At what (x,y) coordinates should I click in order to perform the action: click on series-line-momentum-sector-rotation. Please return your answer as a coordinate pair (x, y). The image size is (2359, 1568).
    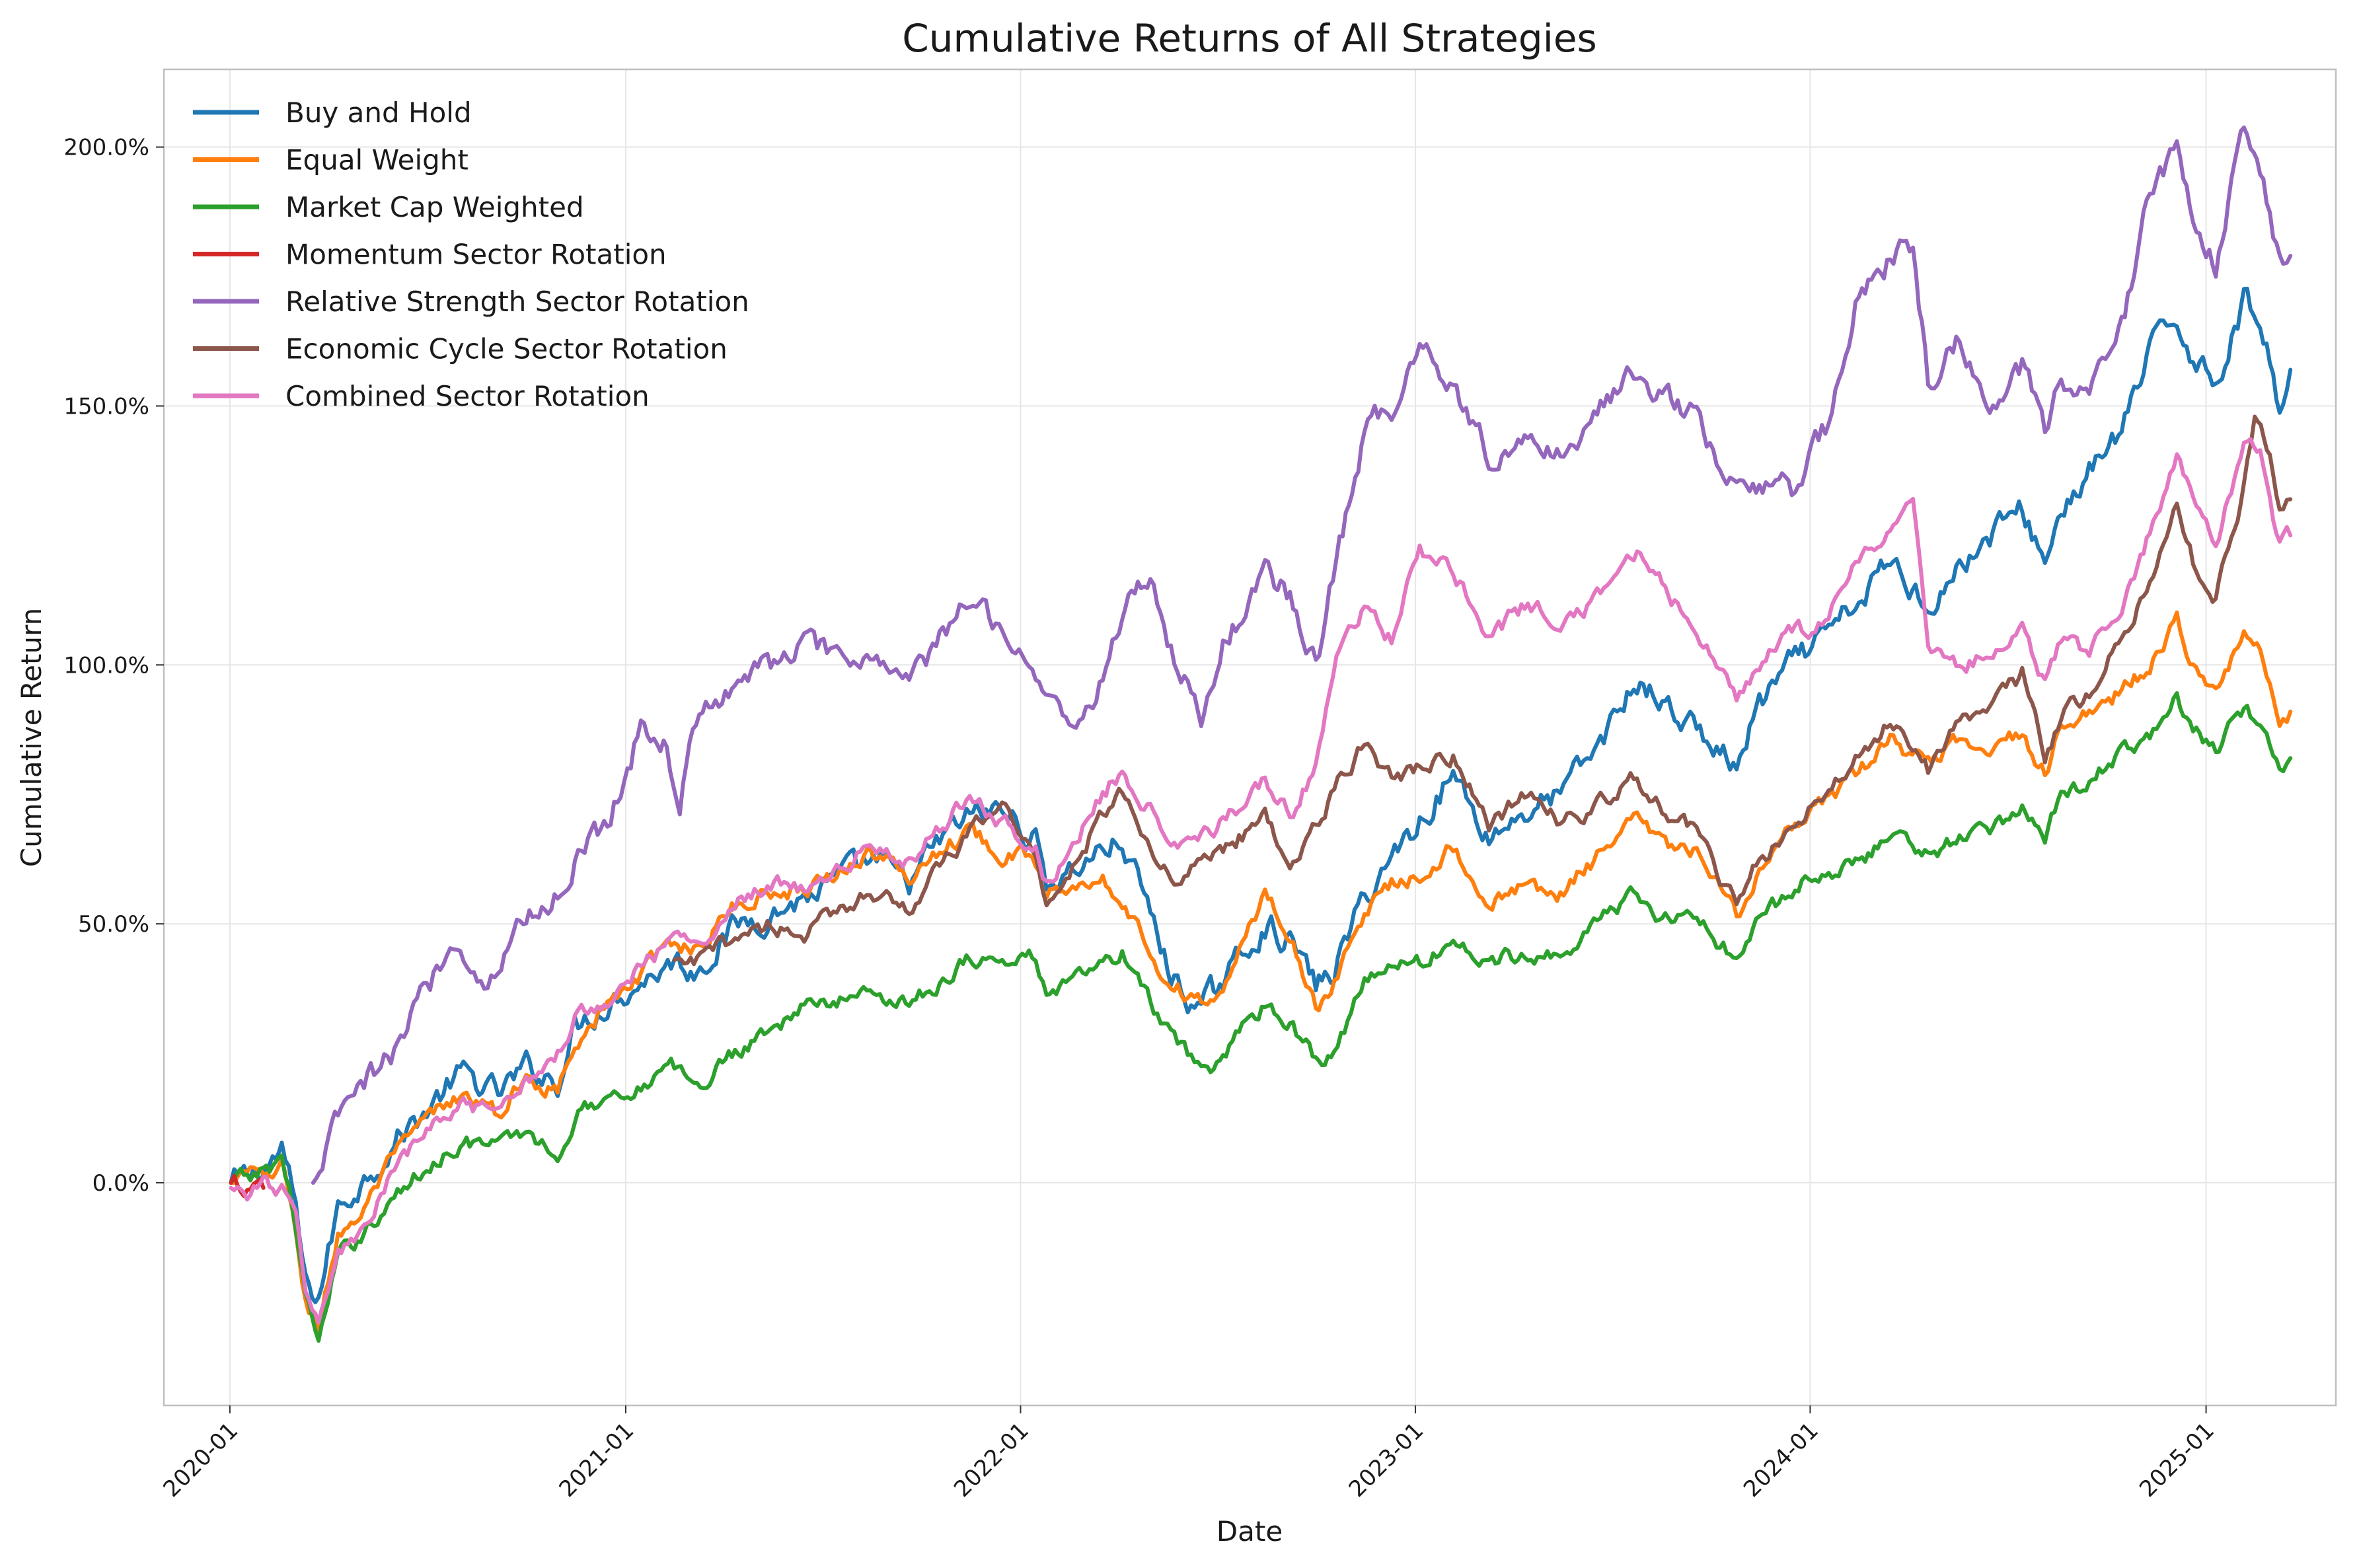
    Looking at the image, I should click on (248, 1186).